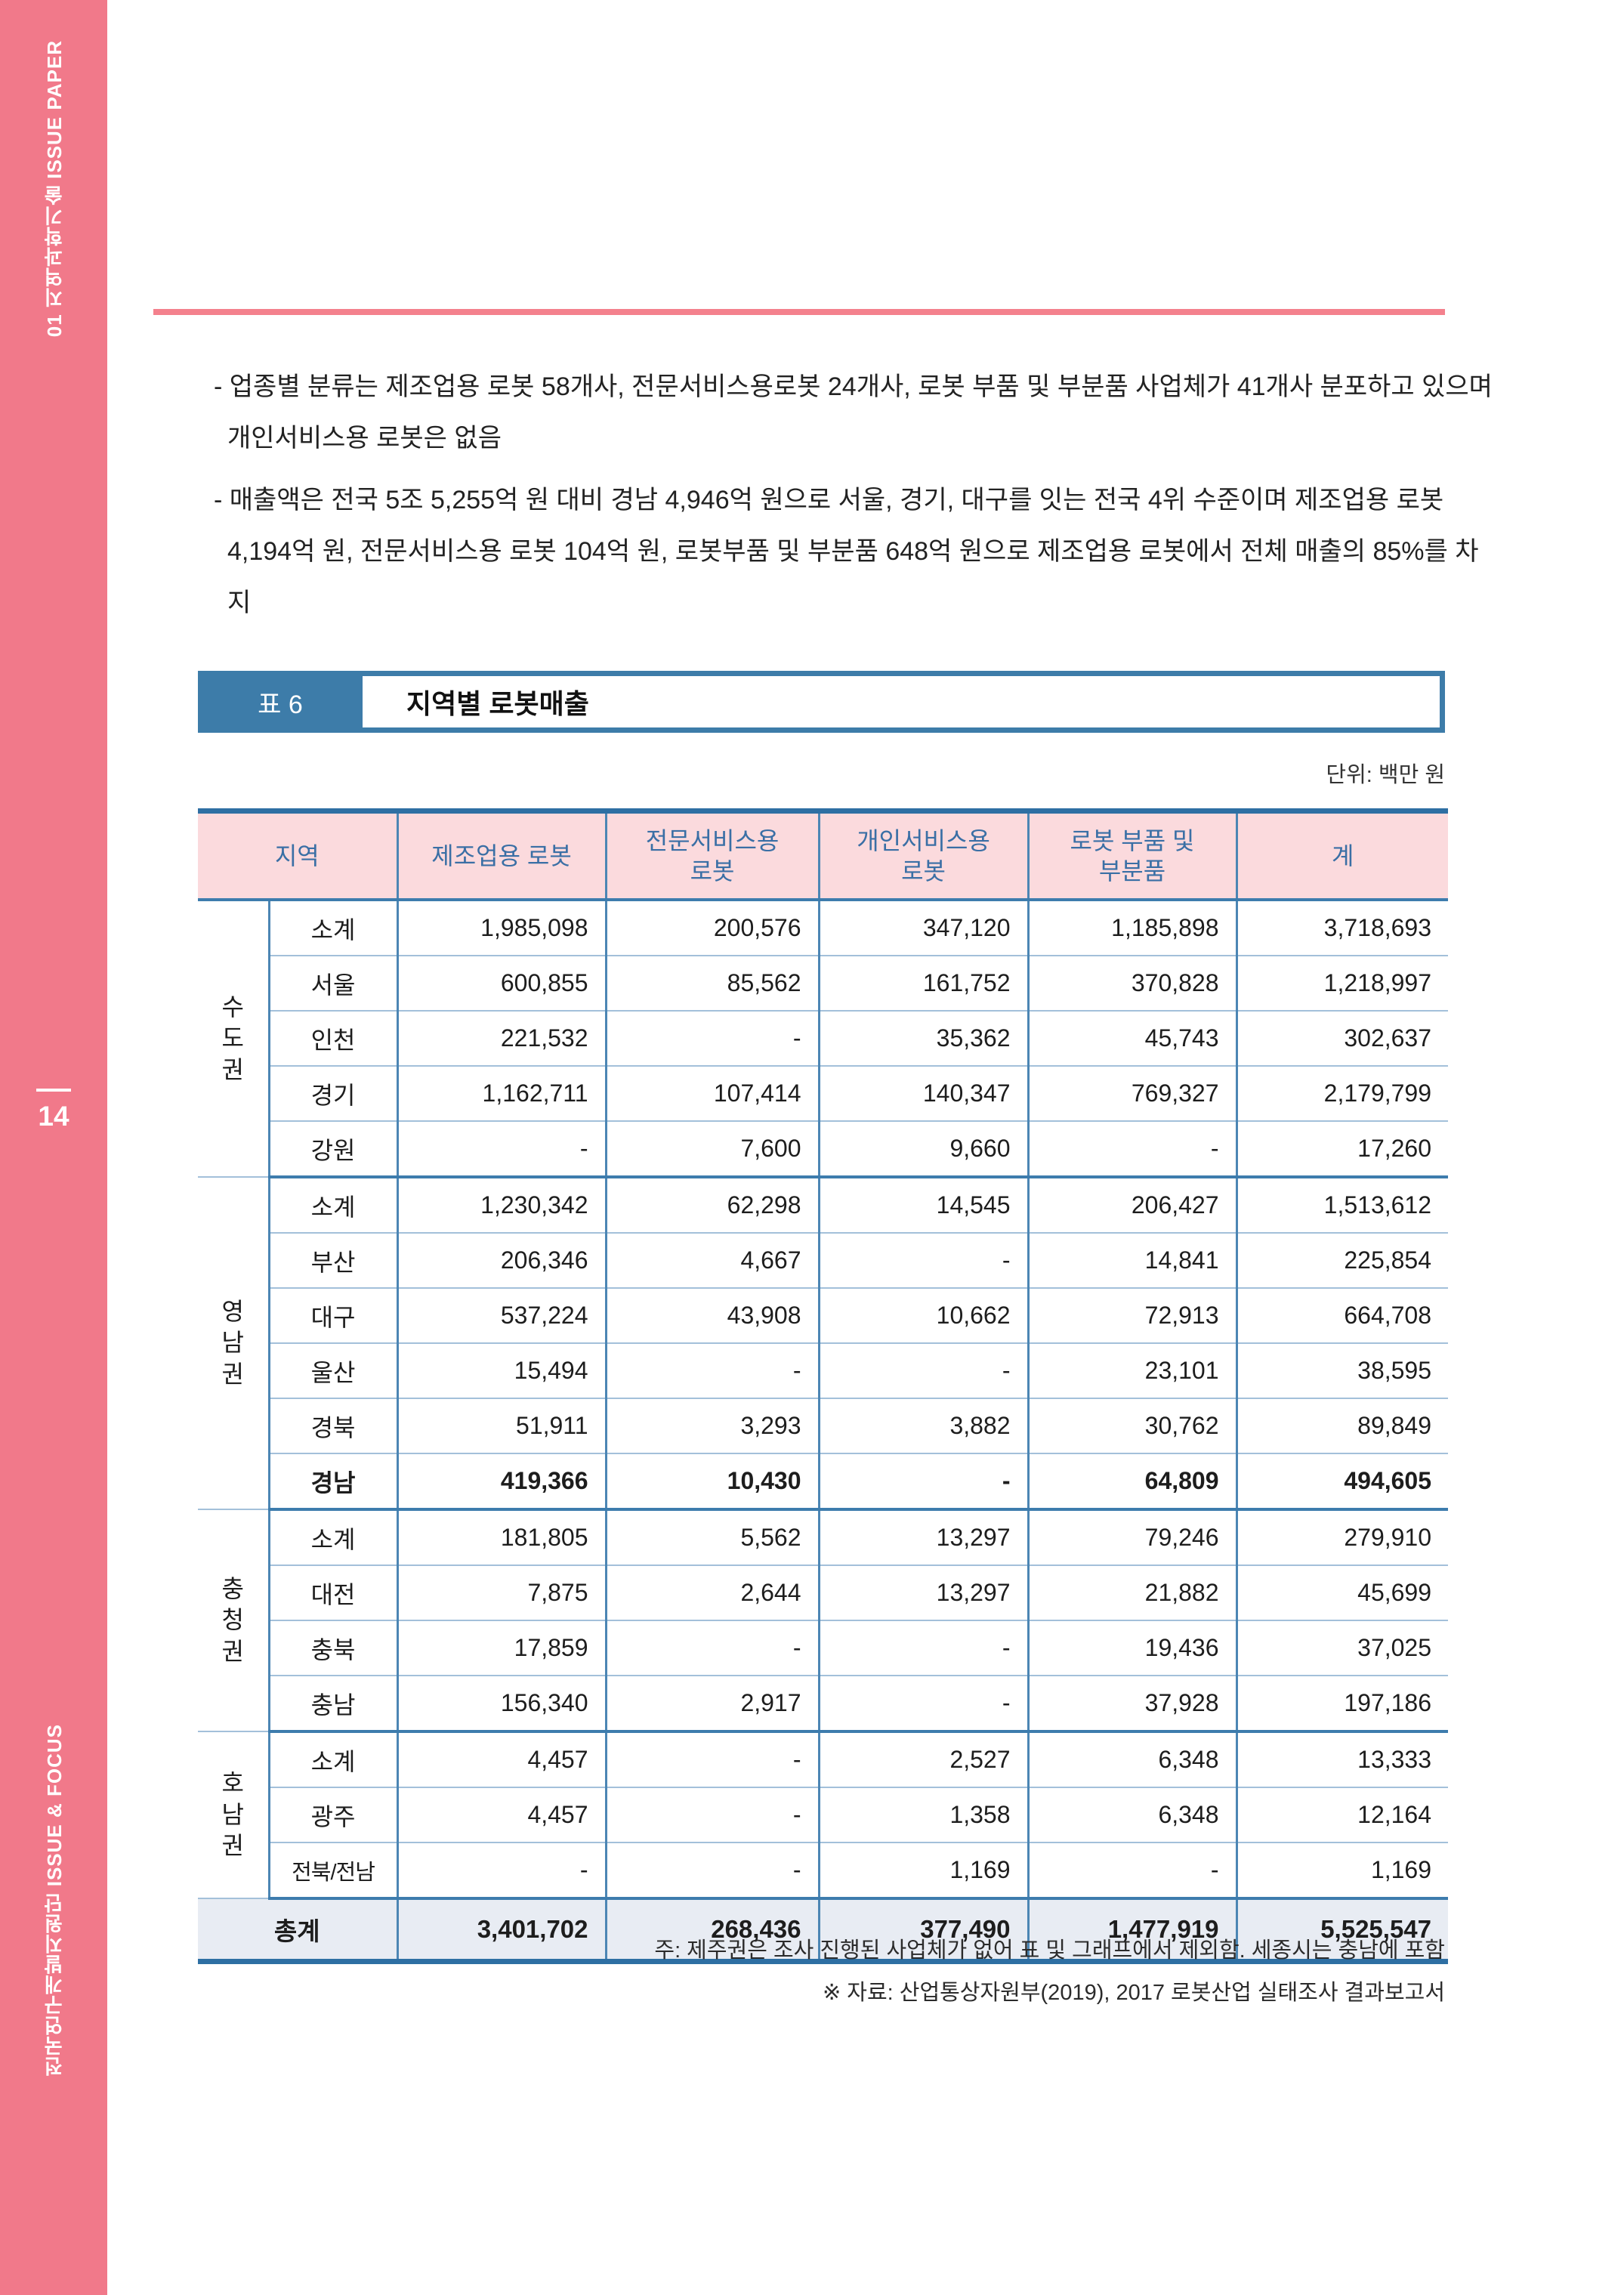  Describe the element at coordinates (923, 856) in the screenshot. I see `col-header-personal-service-robot: 개인서비스용 로봇` at that location.